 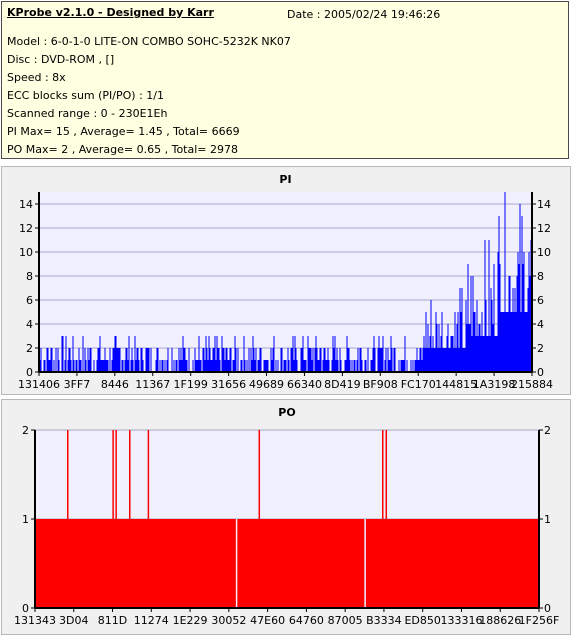 I want to click on y-tick-label-left: 4, so click(x=29, y=324).